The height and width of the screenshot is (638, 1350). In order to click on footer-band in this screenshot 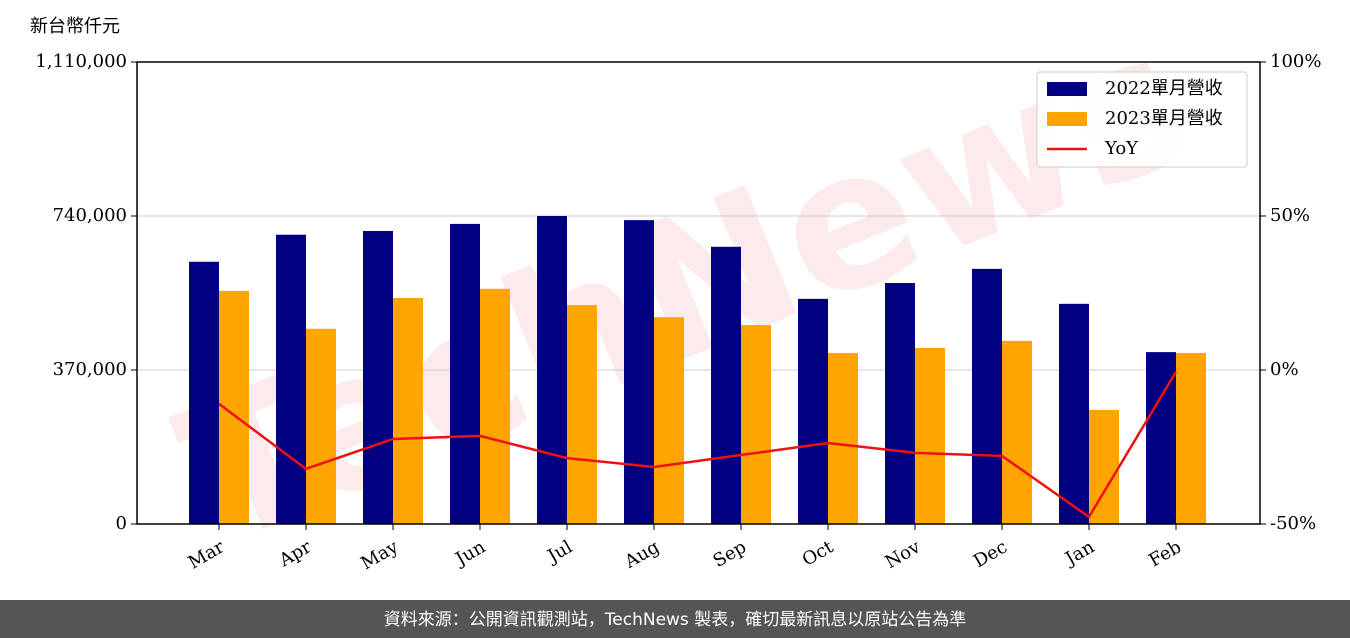, I will do `click(675, 619)`.